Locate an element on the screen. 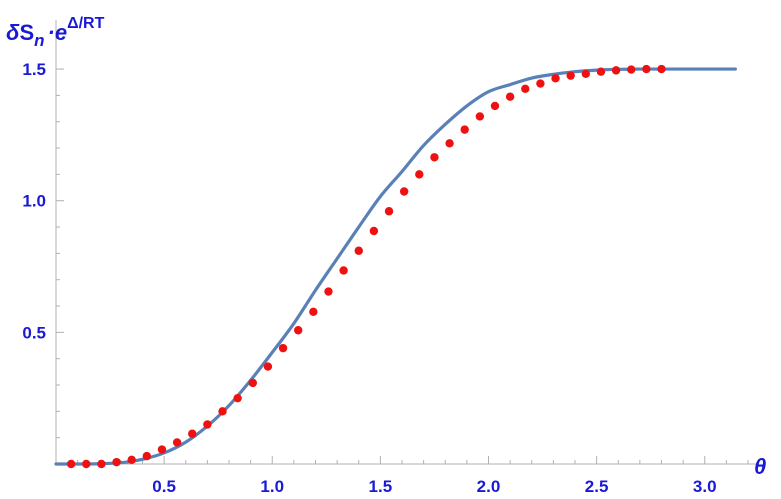 The image size is (781, 499). y-axis-title-exp-base: e is located at coordinates (61, 32).